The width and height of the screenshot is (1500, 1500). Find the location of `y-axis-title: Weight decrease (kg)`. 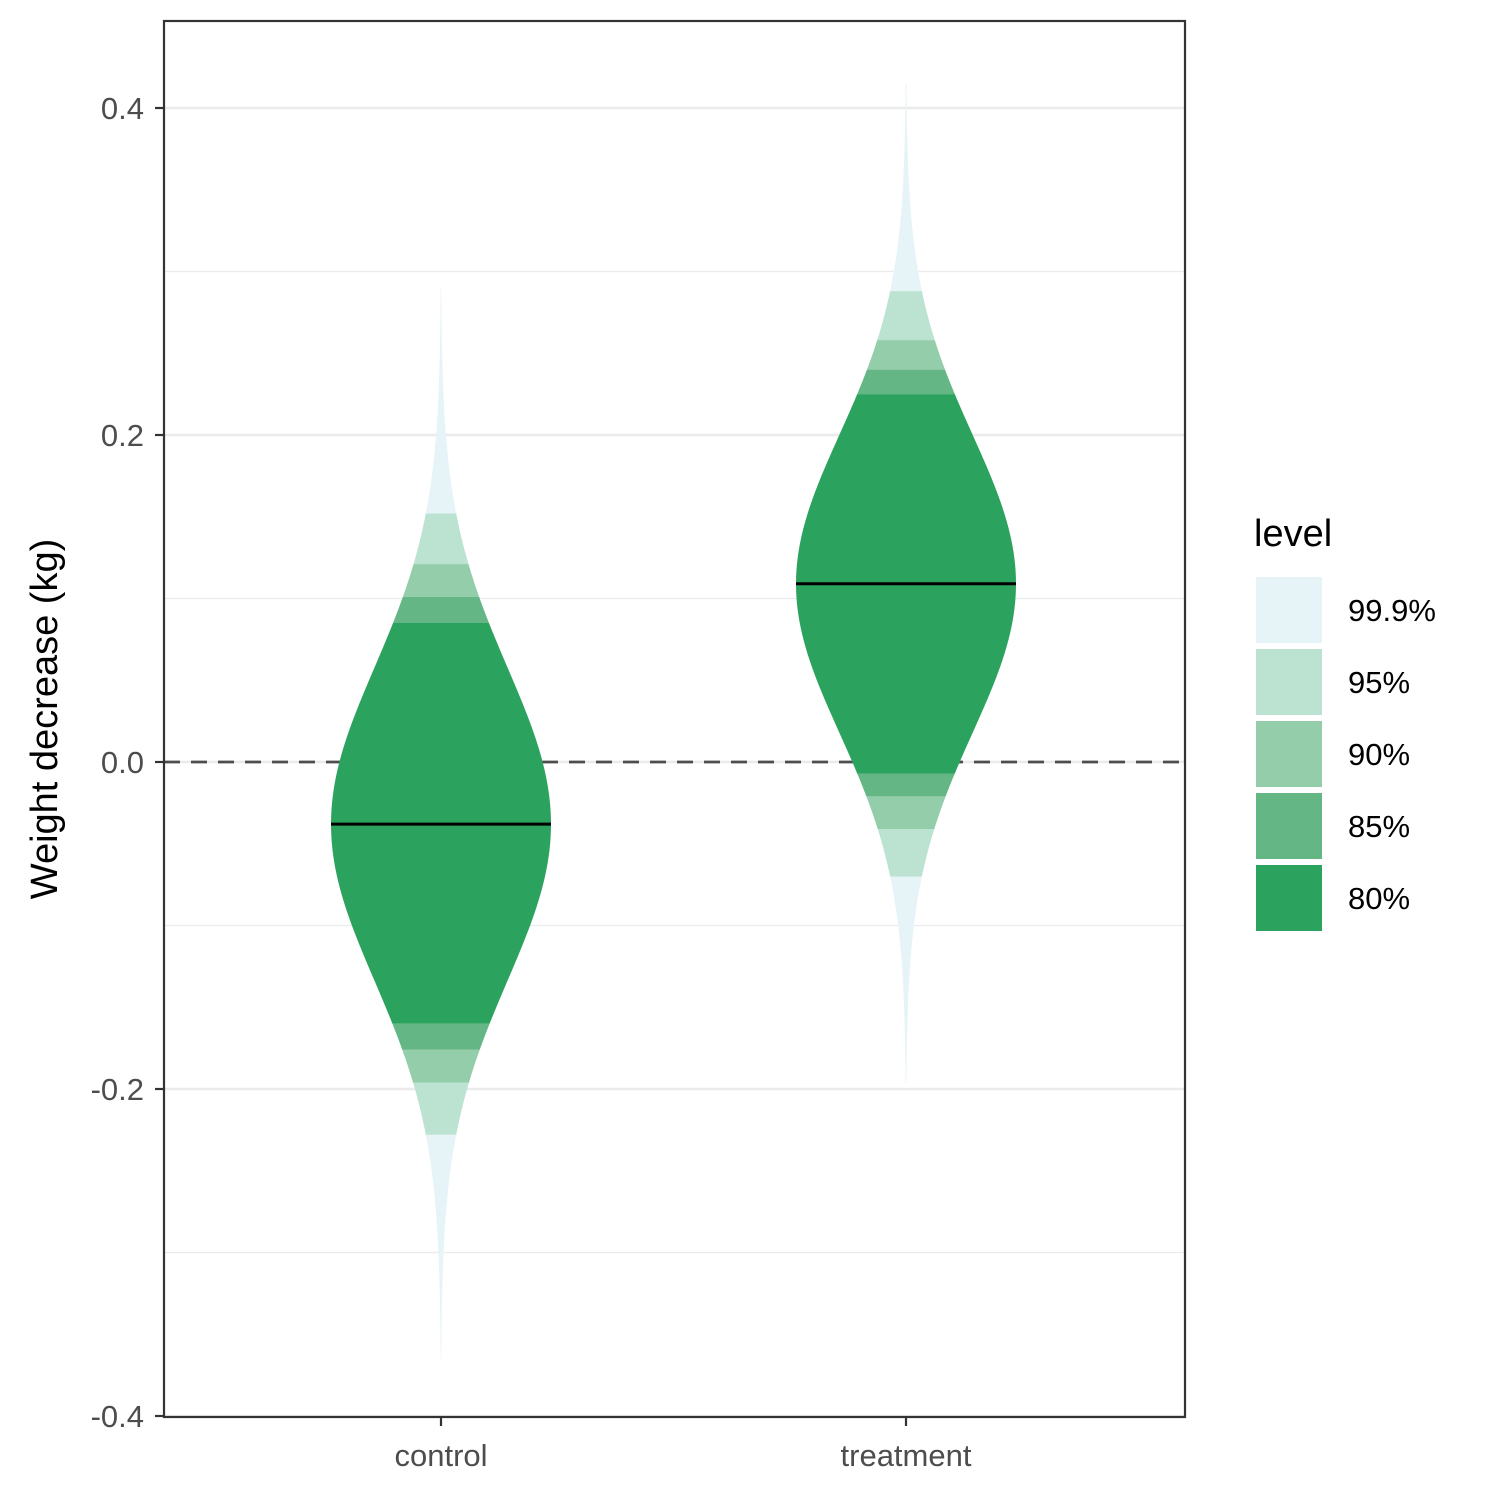

y-axis-title: Weight decrease (kg) is located at coordinates (45, 719).